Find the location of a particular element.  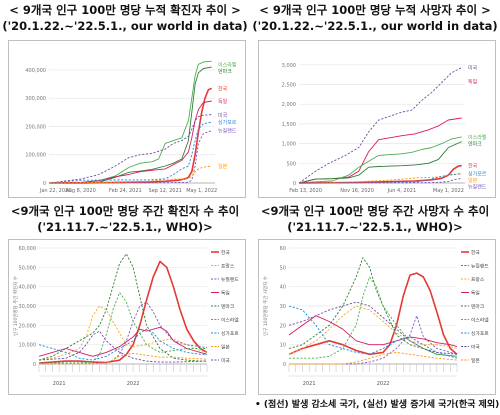

x-tick-label: Sep 12, 2021 is located at coordinates (165, 191).